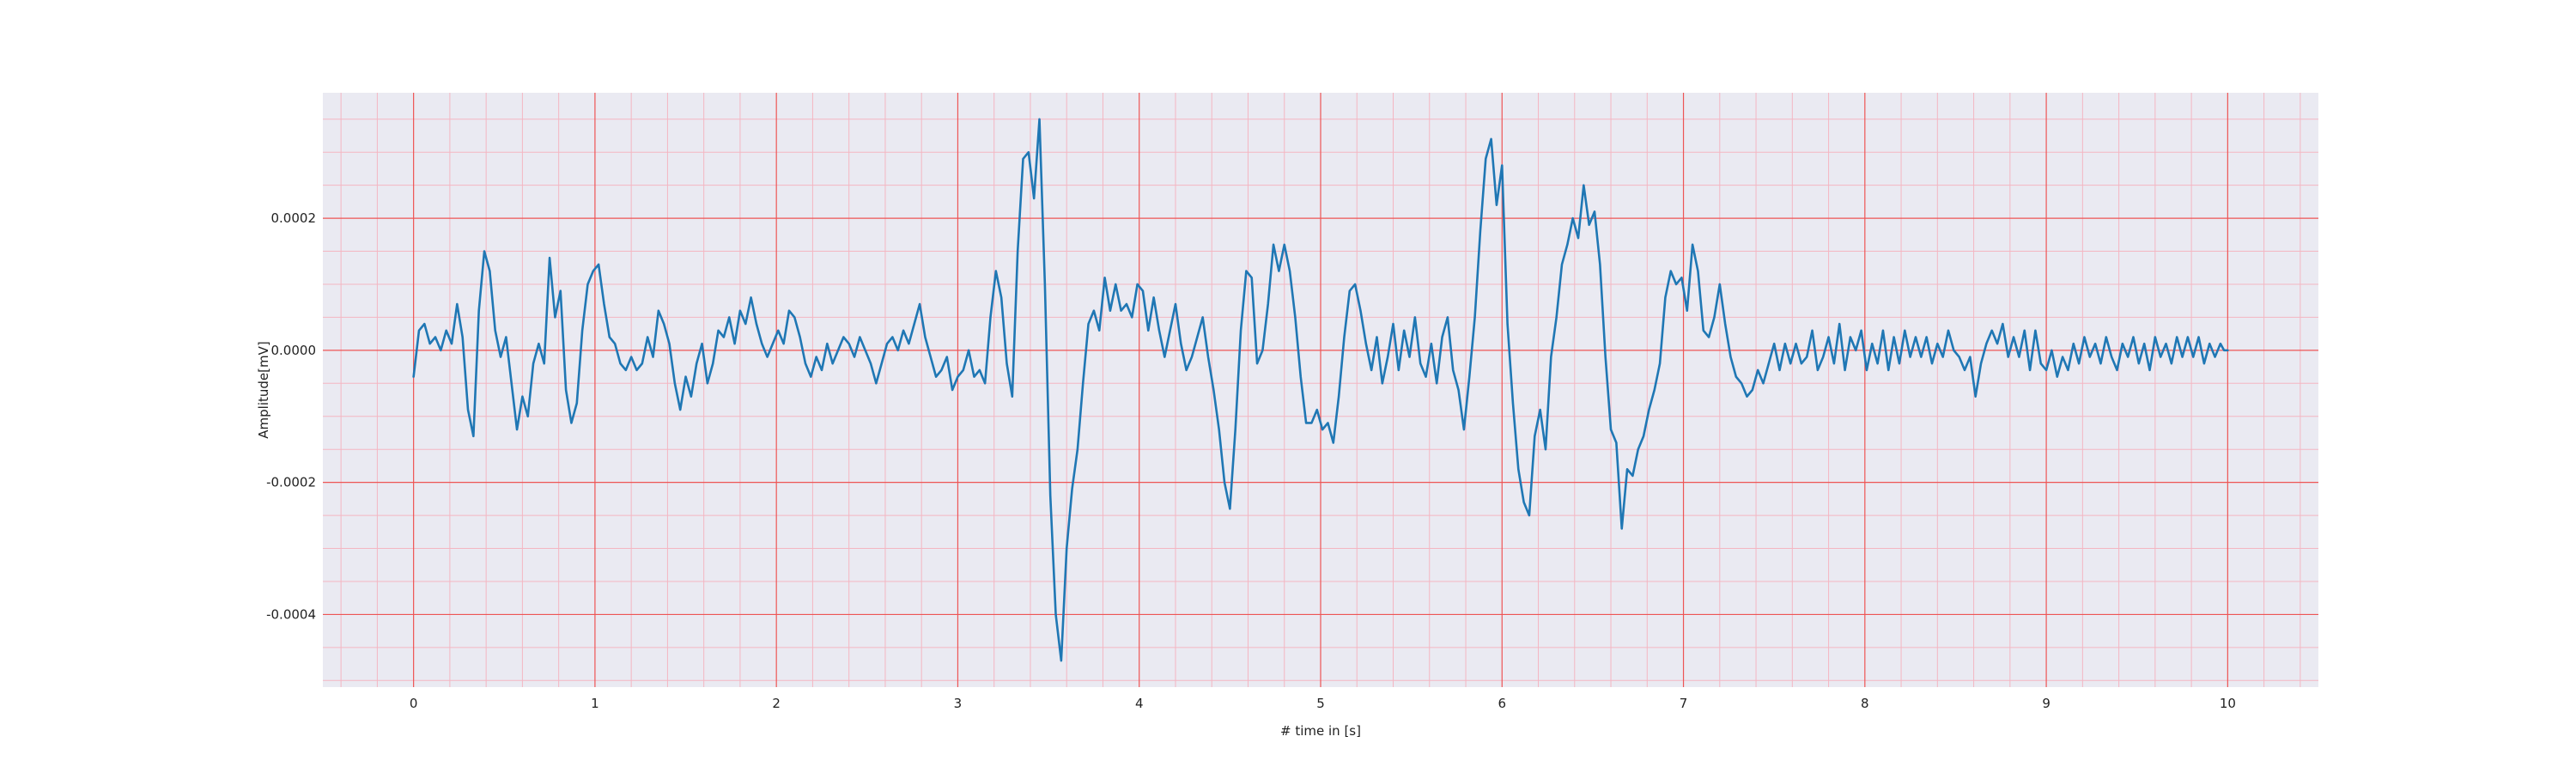  Describe the element at coordinates (294, 350) in the screenshot. I see `y-tick-label: 0.0000` at that location.